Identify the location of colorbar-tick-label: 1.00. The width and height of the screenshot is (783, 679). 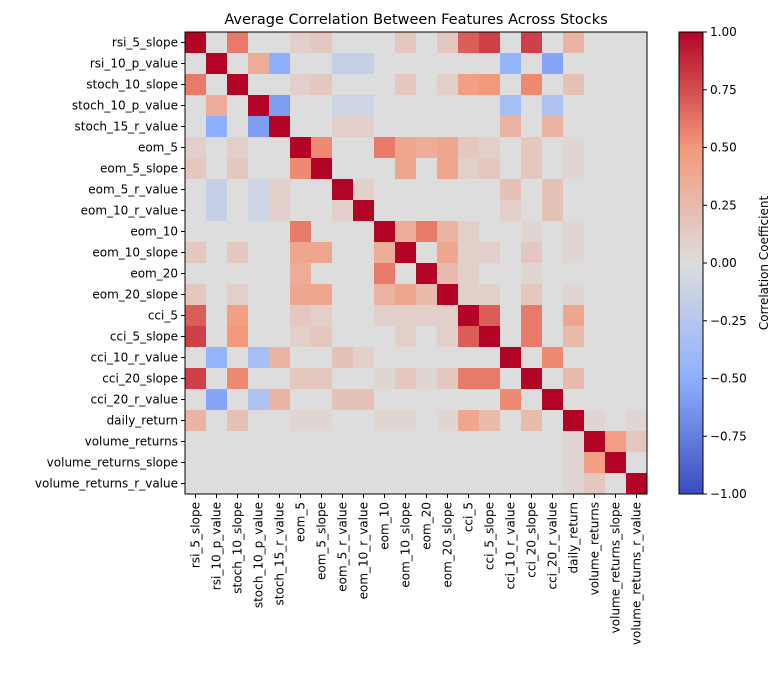
(723, 32).